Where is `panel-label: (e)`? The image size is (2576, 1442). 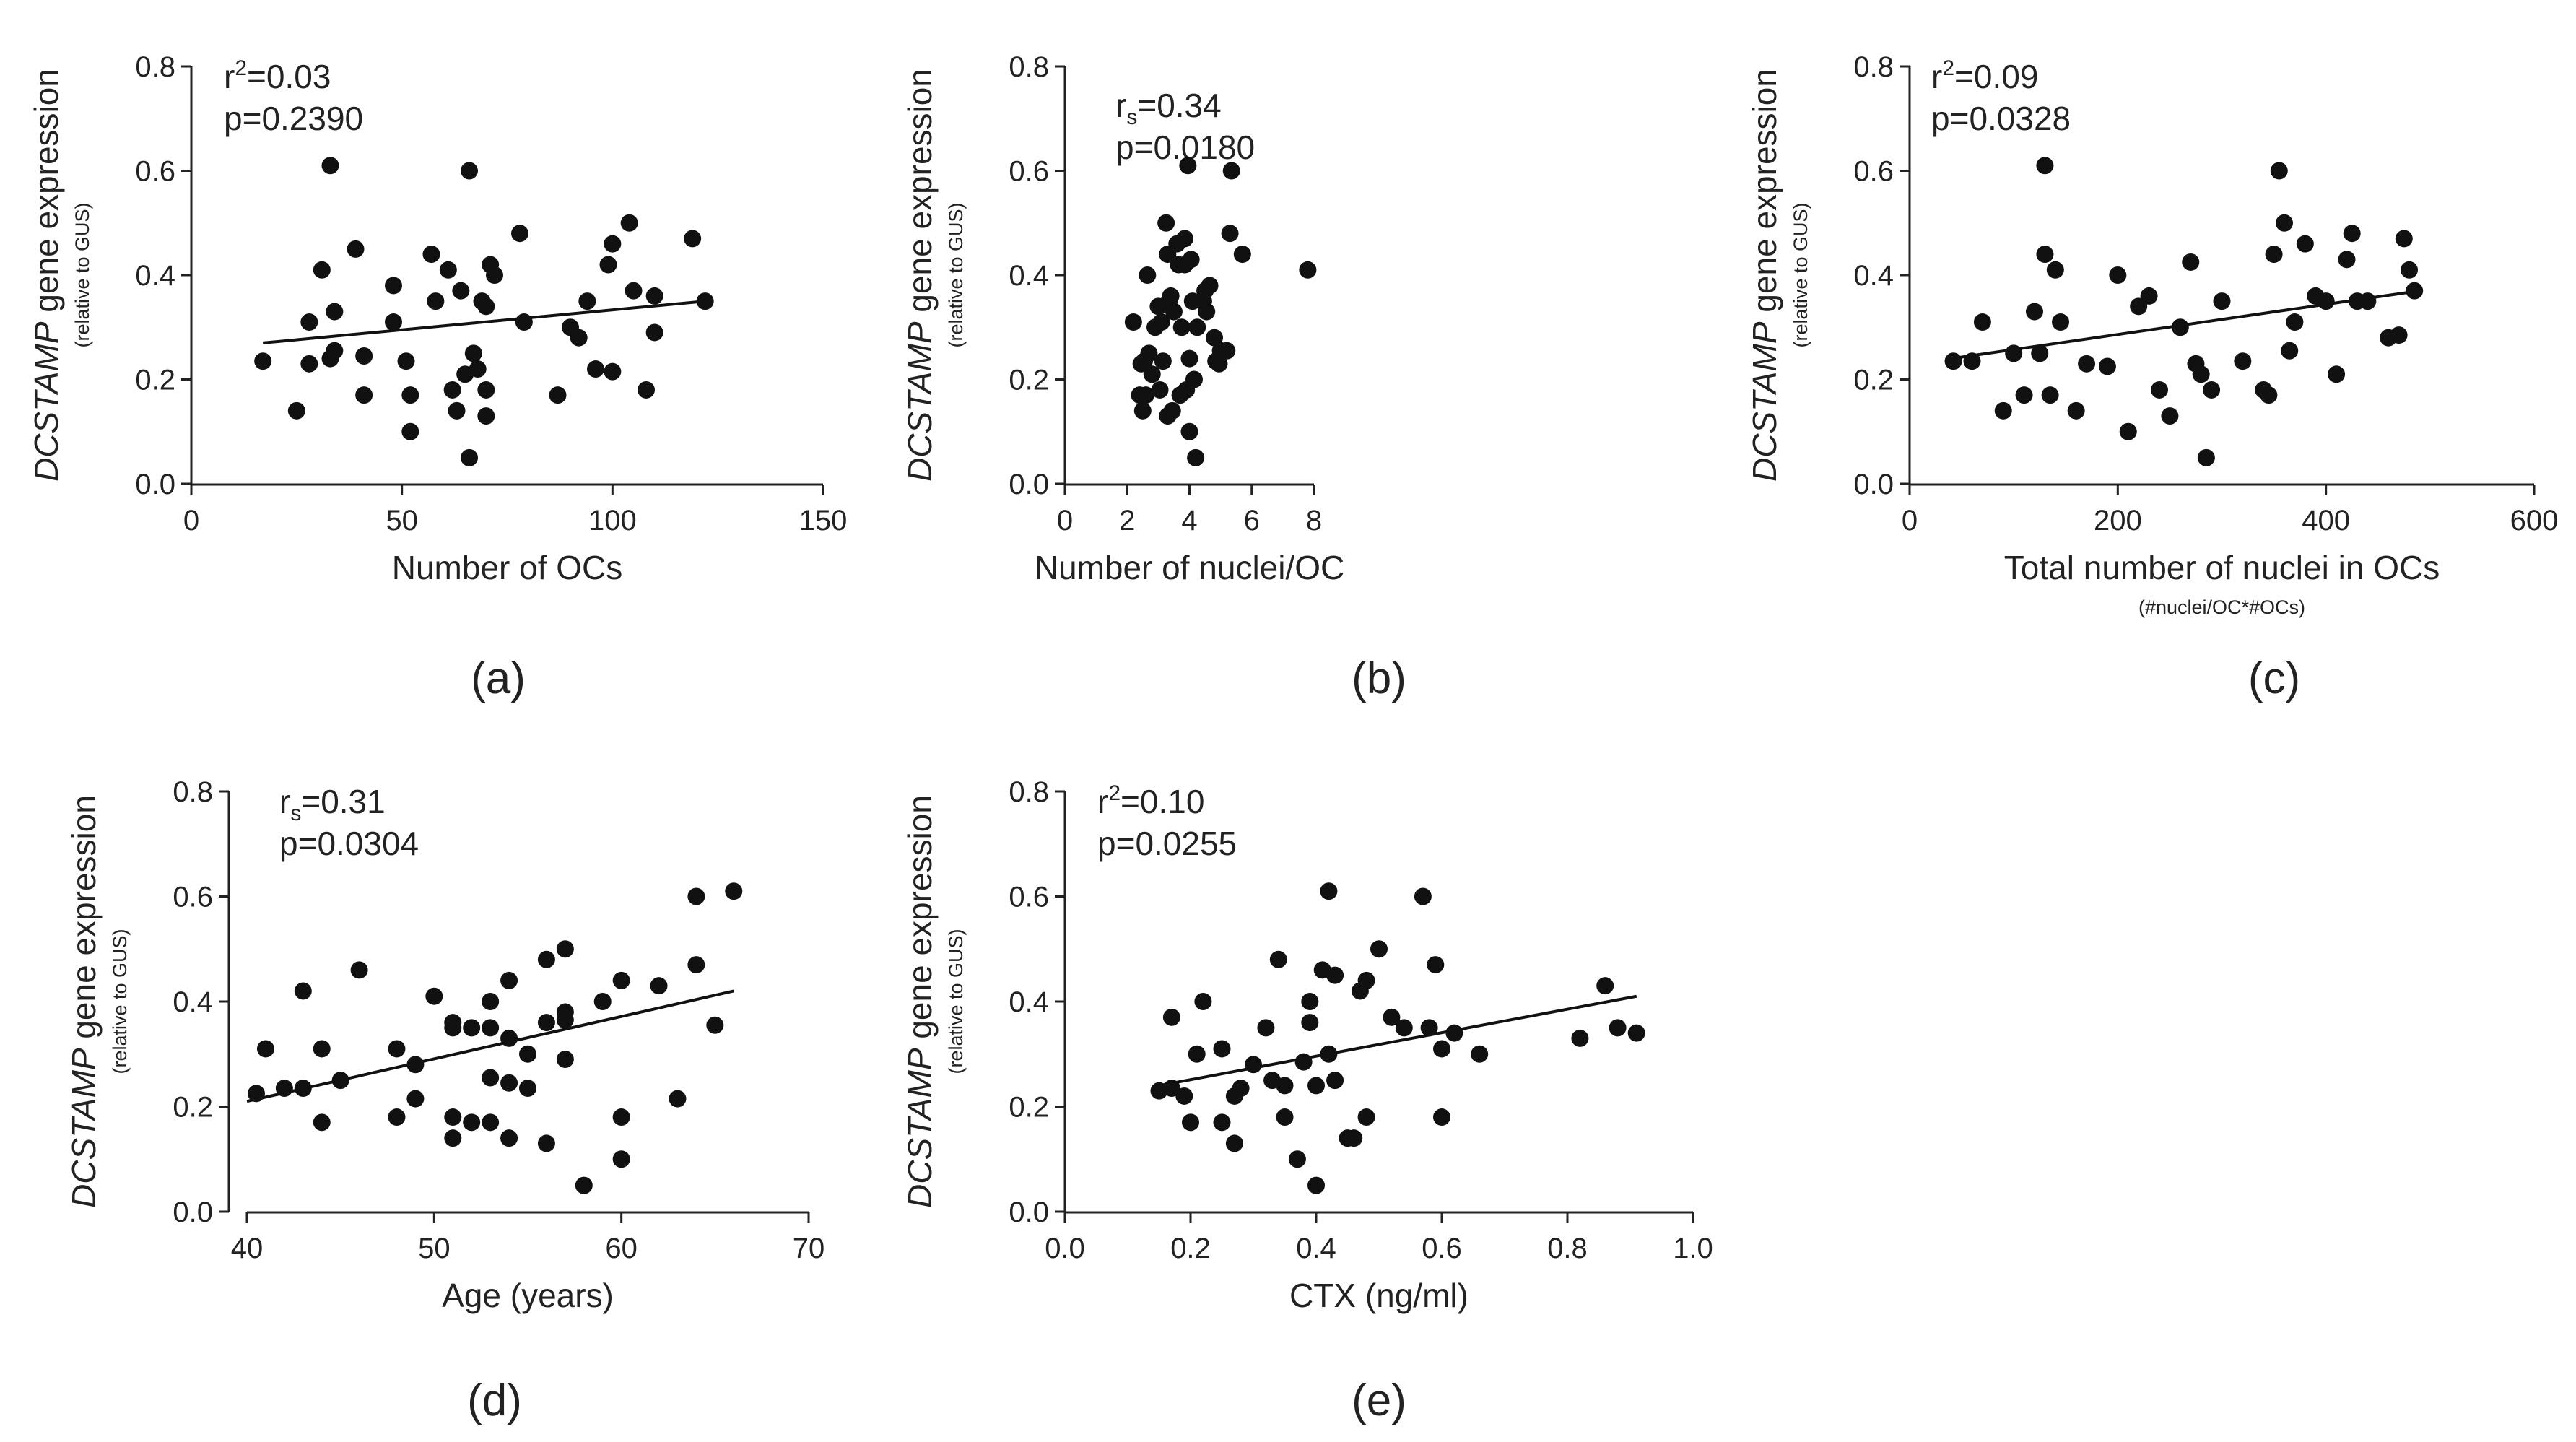 panel-label: (e) is located at coordinates (1379, 1400).